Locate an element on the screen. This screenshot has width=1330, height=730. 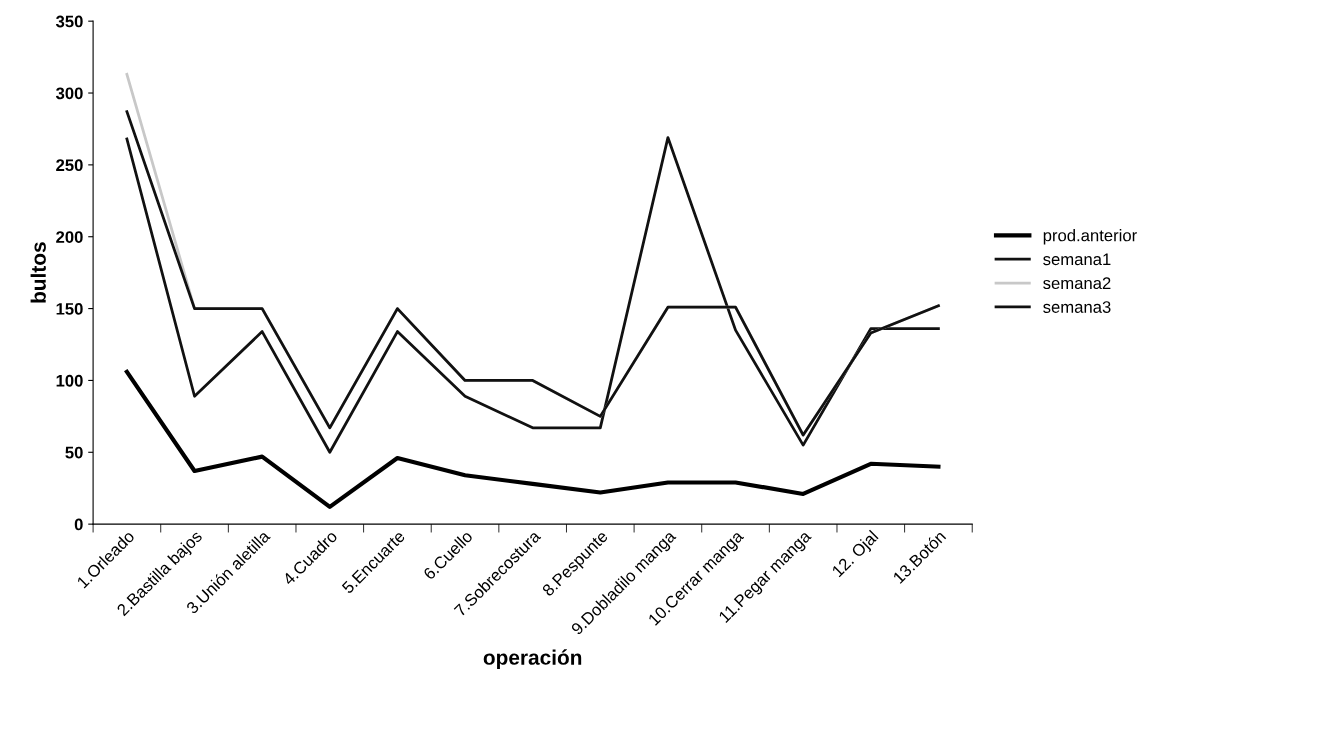
y-tick-label: 350 is located at coordinates (69, 21).